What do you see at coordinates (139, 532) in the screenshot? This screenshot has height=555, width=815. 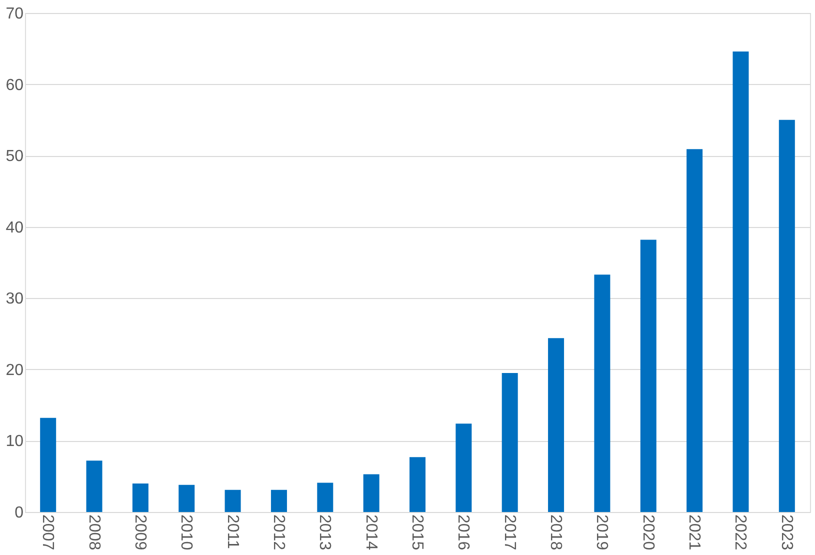 I see `x-tick-label: 2009` at bounding box center [139, 532].